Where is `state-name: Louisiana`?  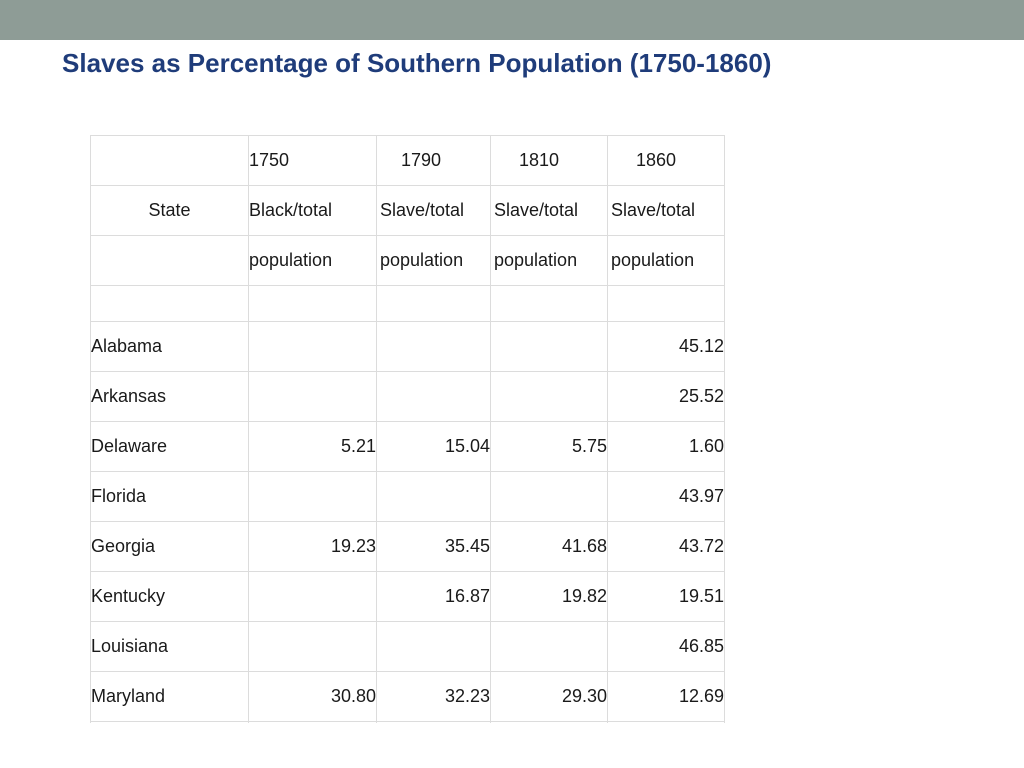 state-name: Louisiana is located at coordinates (169, 646).